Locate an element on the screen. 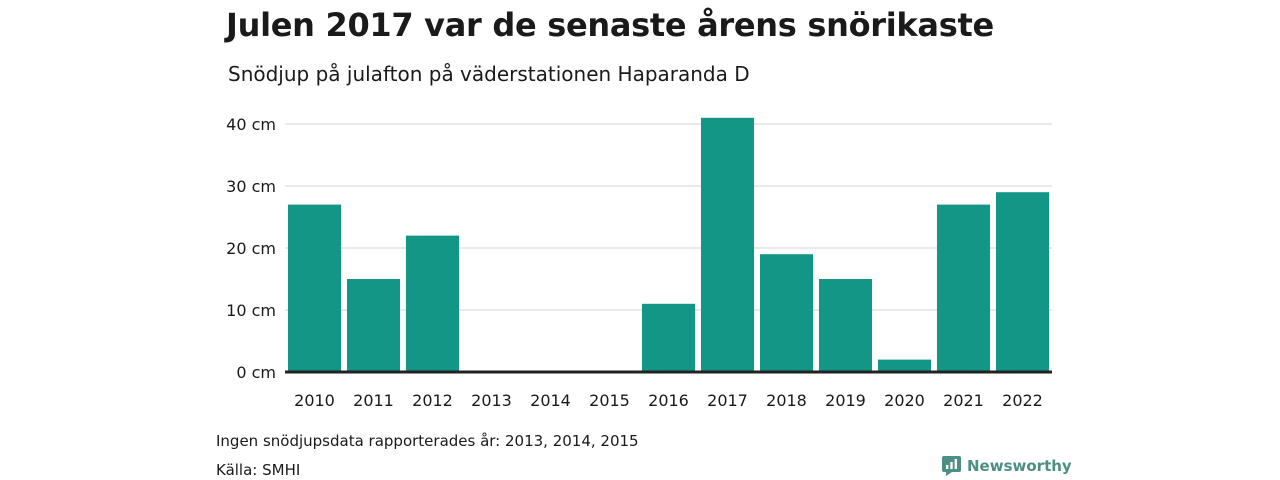  x-tick-label: 2014 is located at coordinates (550, 400).